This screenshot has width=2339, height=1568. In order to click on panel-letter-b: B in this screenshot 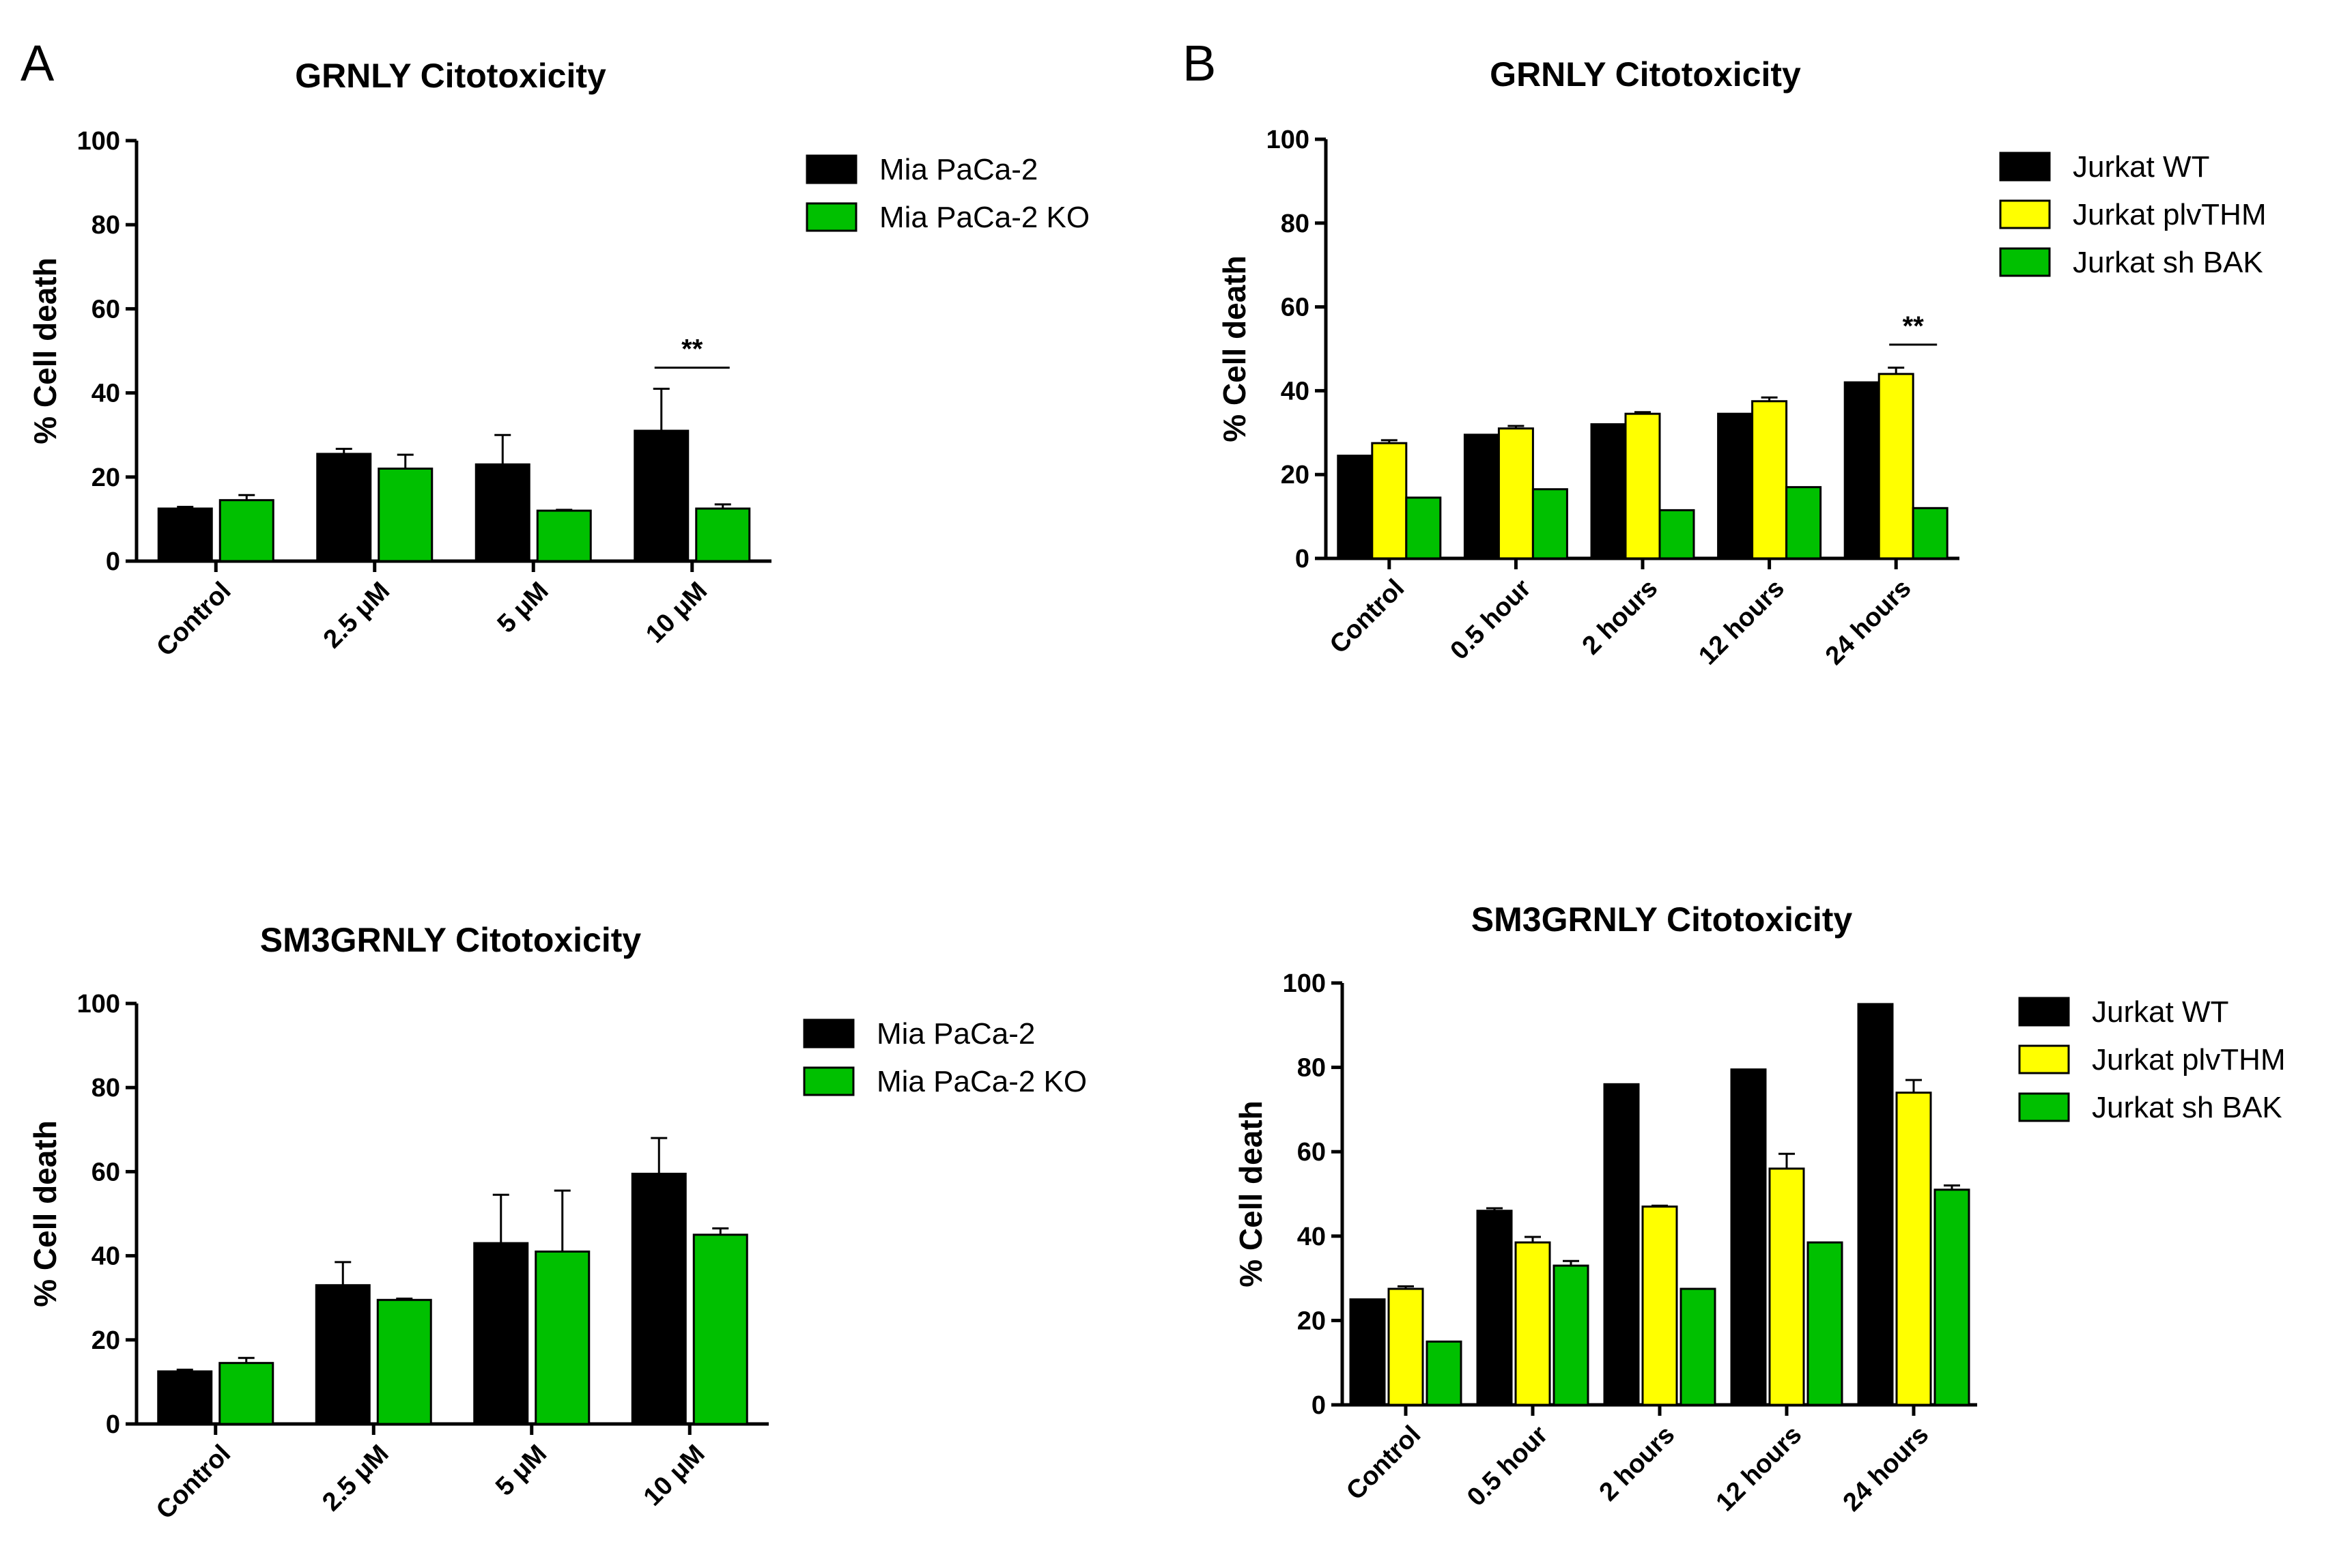, I will do `click(1199, 63)`.